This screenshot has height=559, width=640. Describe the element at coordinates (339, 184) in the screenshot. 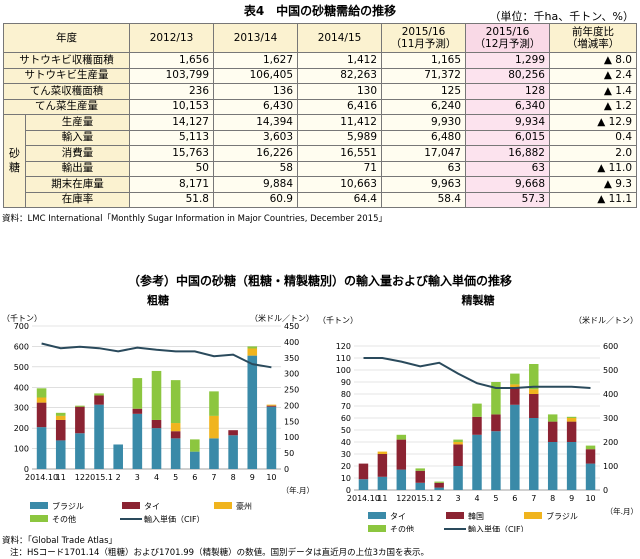

I see `table-cell: 10,663` at that location.